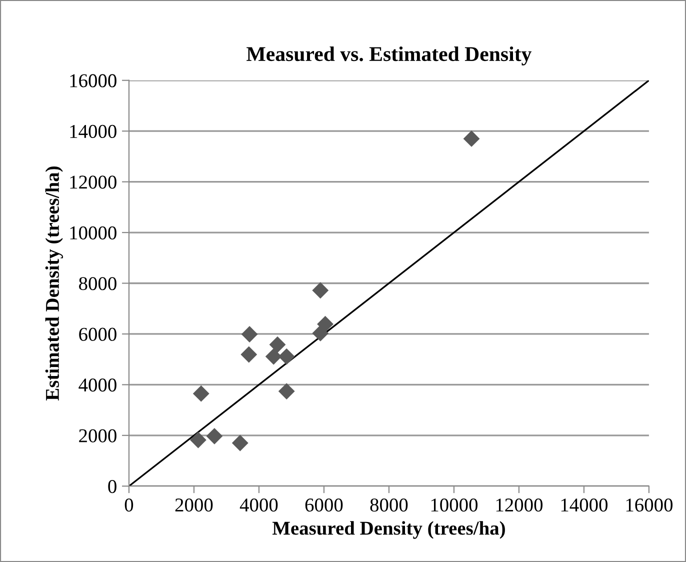 This screenshot has width=686, height=562. What do you see at coordinates (129, 505) in the screenshot?
I see `x-tick-label: 0` at bounding box center [129, 505].